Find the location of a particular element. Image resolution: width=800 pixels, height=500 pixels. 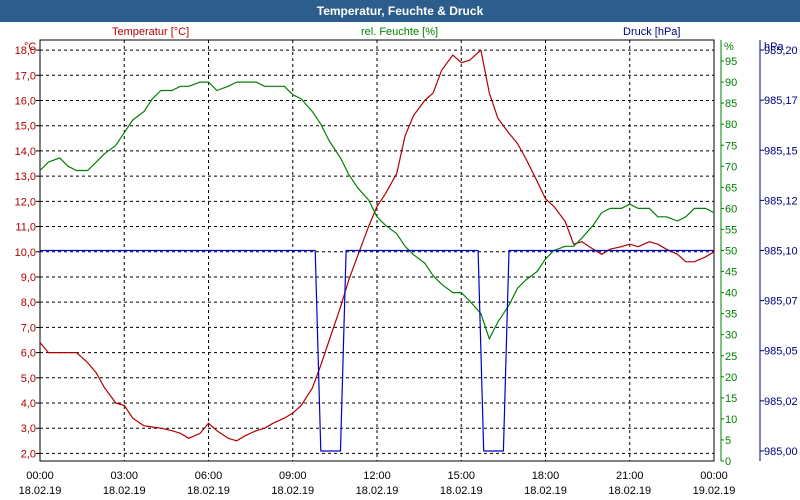

temperature-tick-label: 3,0 is located at coordinates (28, 429).